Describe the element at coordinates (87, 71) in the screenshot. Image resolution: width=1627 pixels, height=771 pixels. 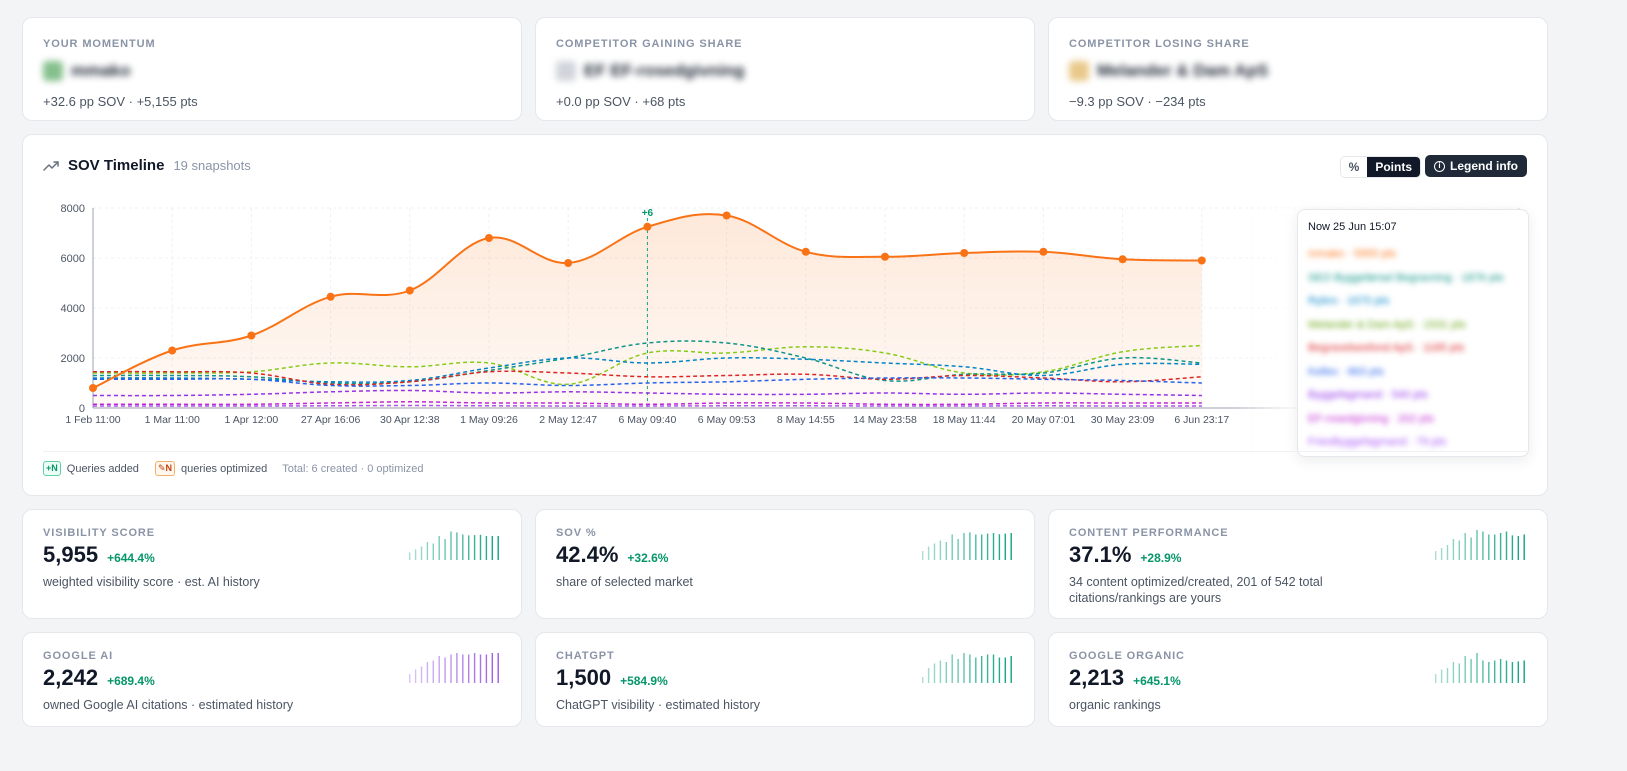
I see `momentum-brand: mmako` at that location.